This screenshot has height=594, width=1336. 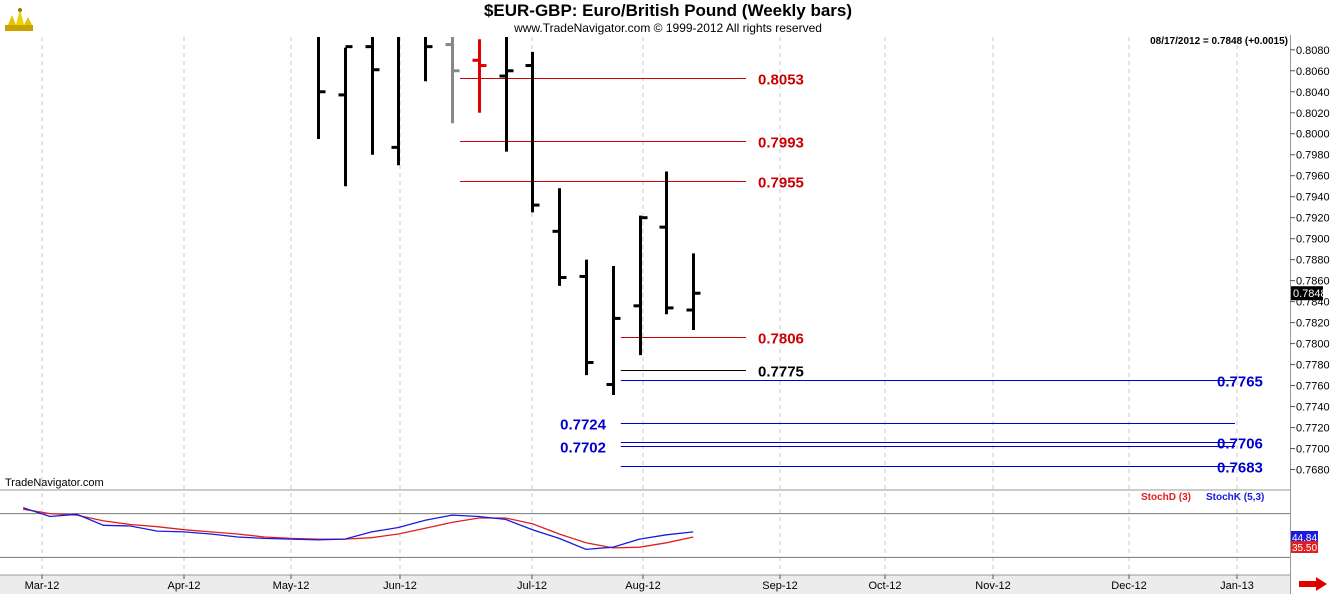 I want to click on x-tick-label: Aug-12, so click(x=642, y=586).